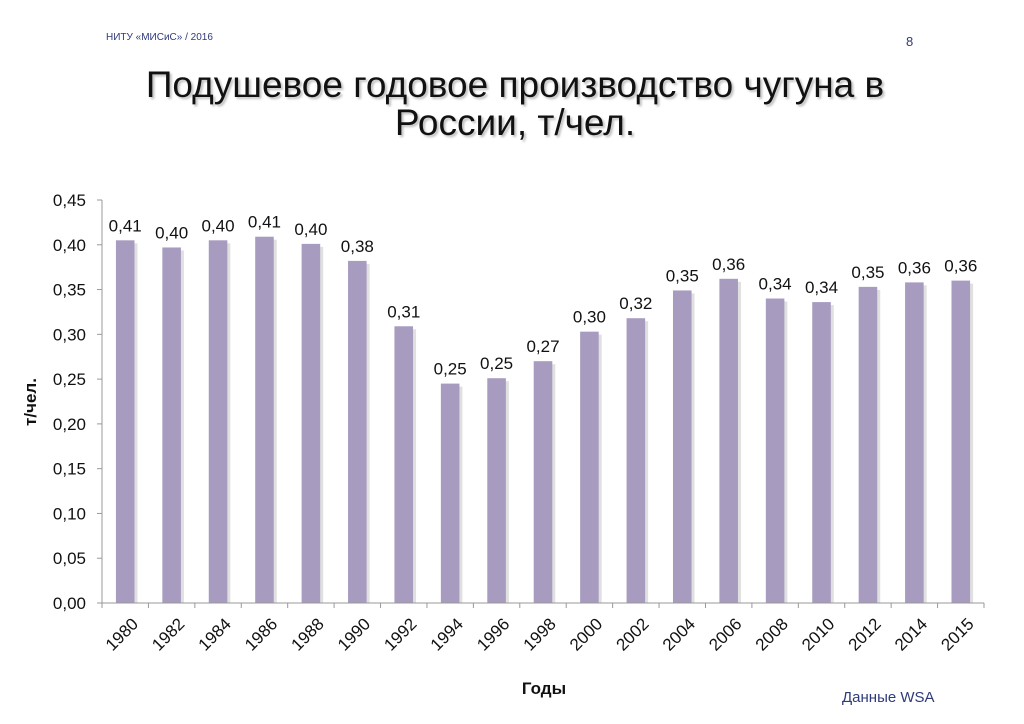 This screenshot has height=724, width=1024. Describe the element at coordinates (865, 634) in the screenshot. I see `x-tick-label: 2012` at that location.